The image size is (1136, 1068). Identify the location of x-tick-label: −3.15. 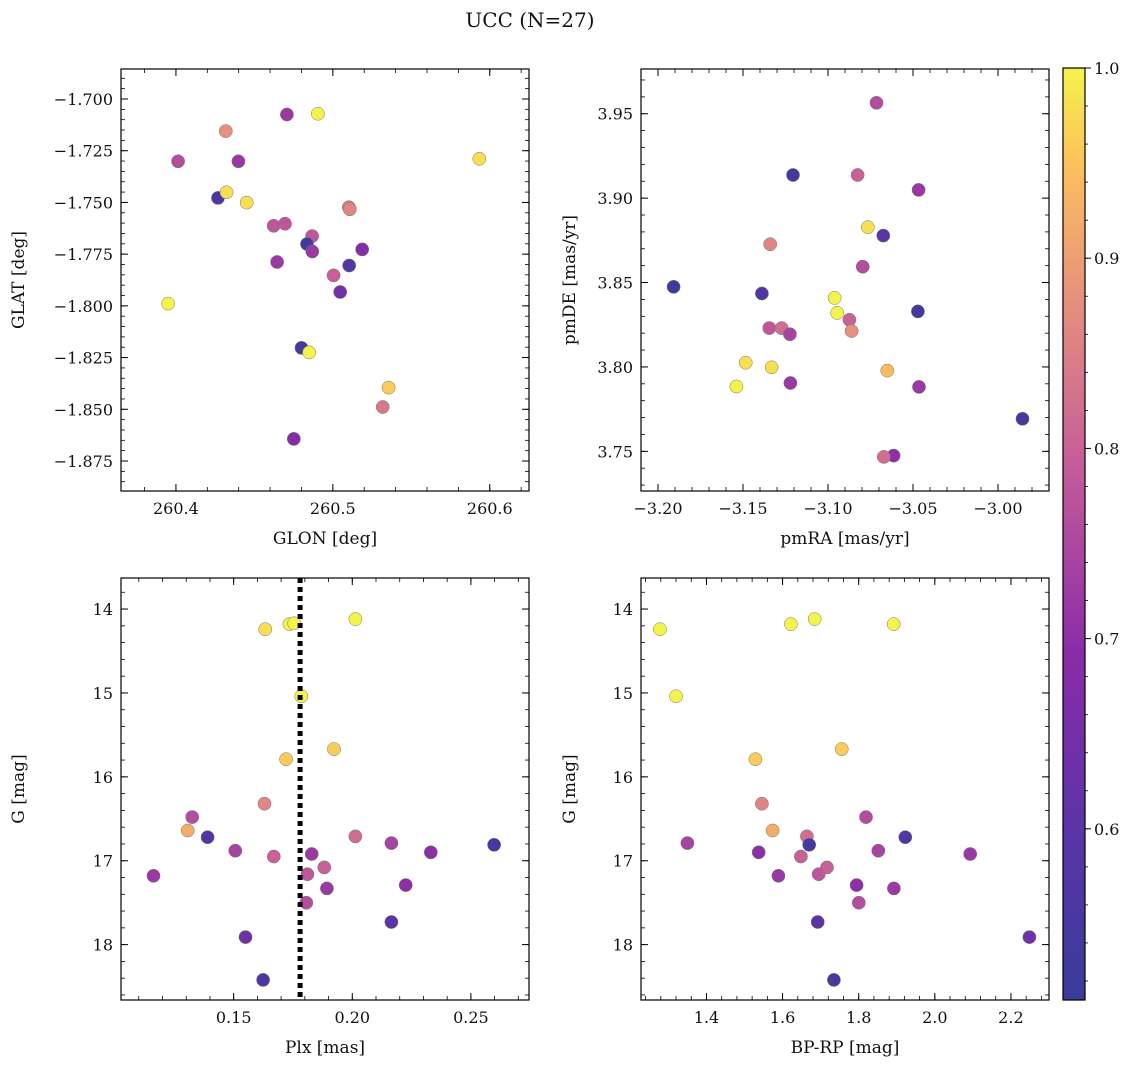
(742, 508).